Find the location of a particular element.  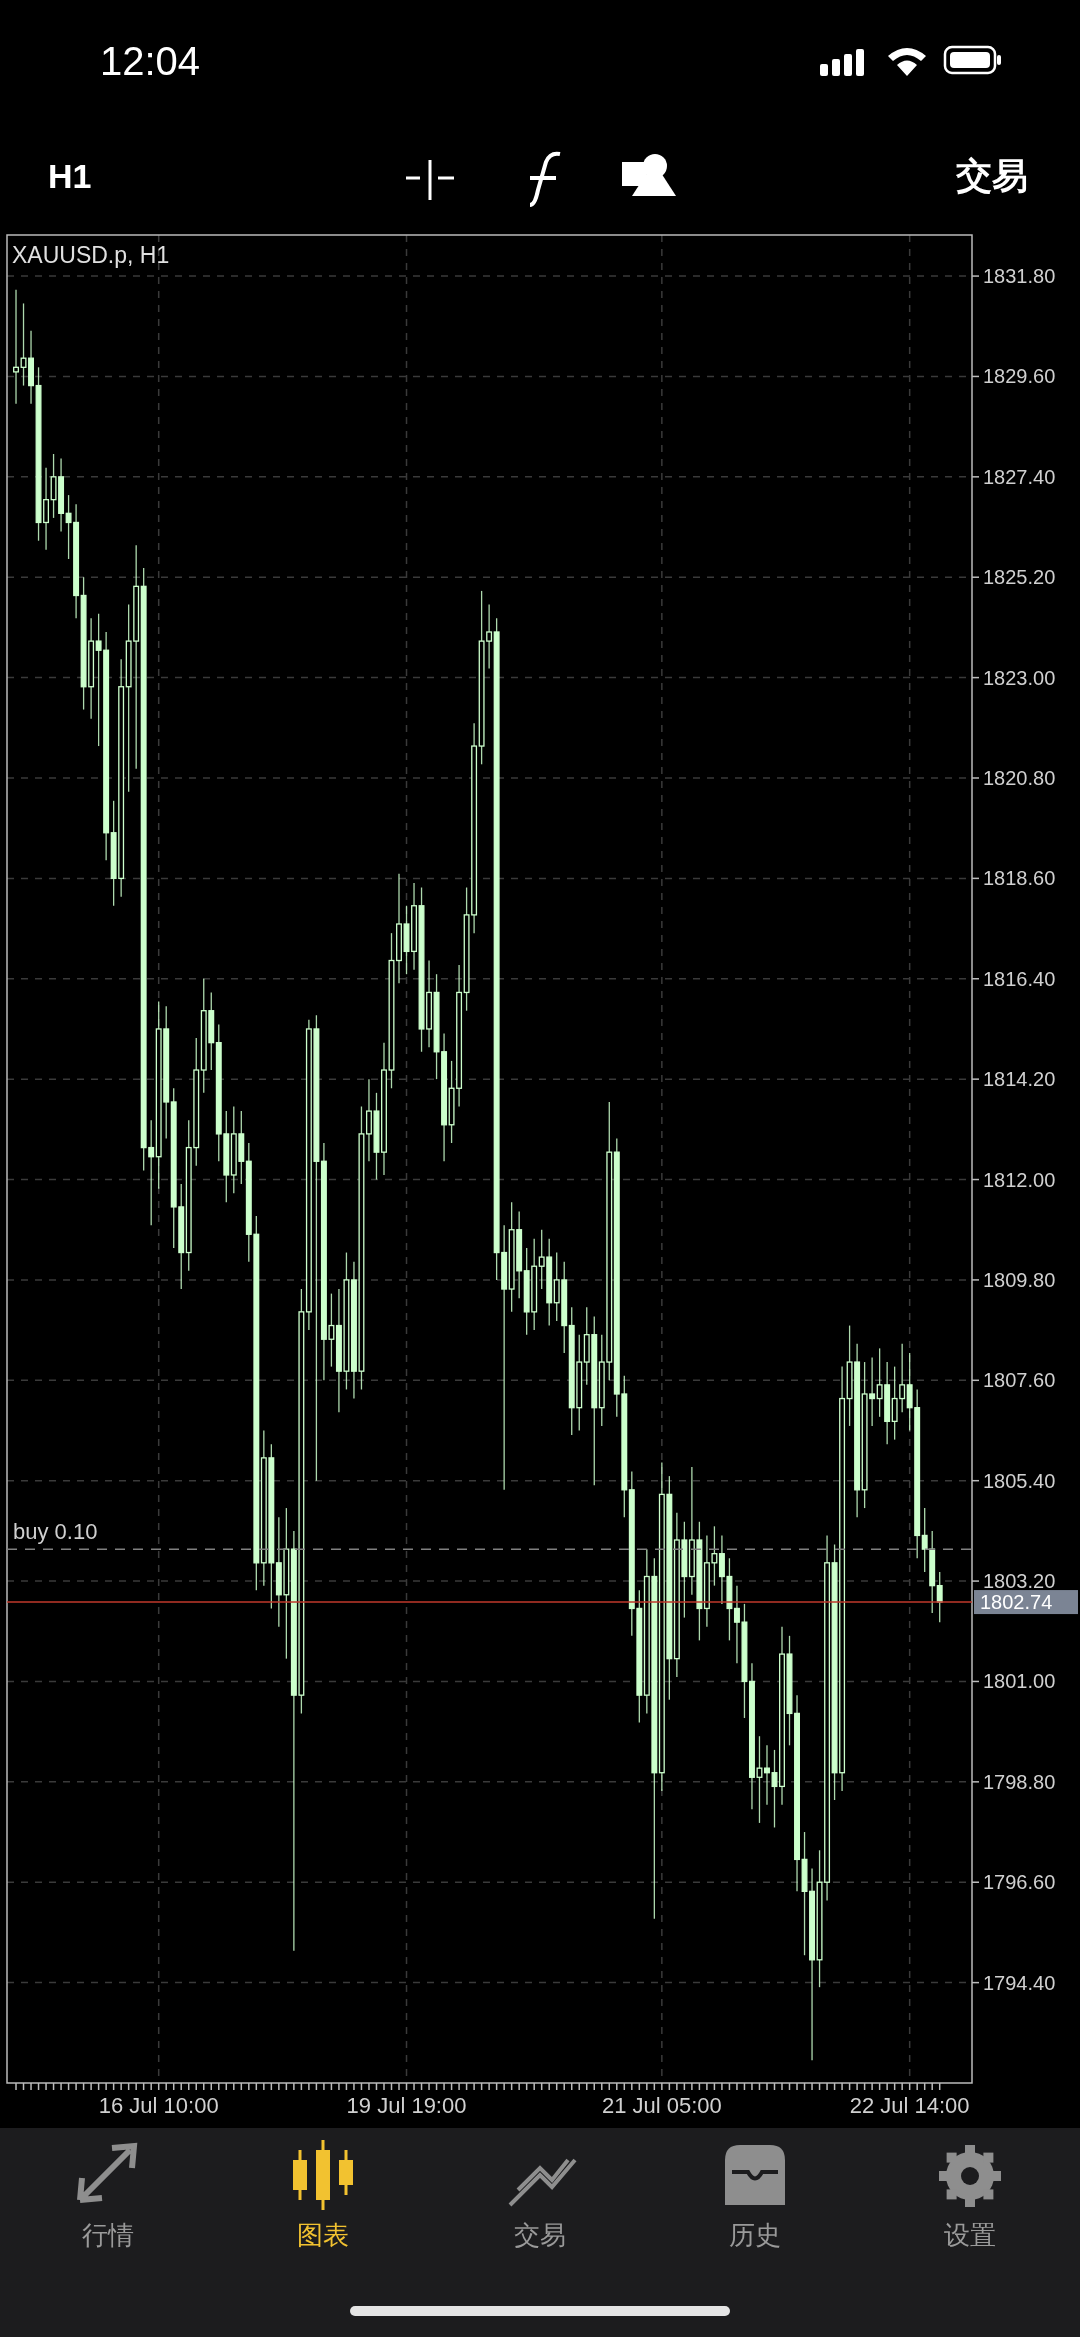

text: 设置 is located at coordinates (970, 2235).